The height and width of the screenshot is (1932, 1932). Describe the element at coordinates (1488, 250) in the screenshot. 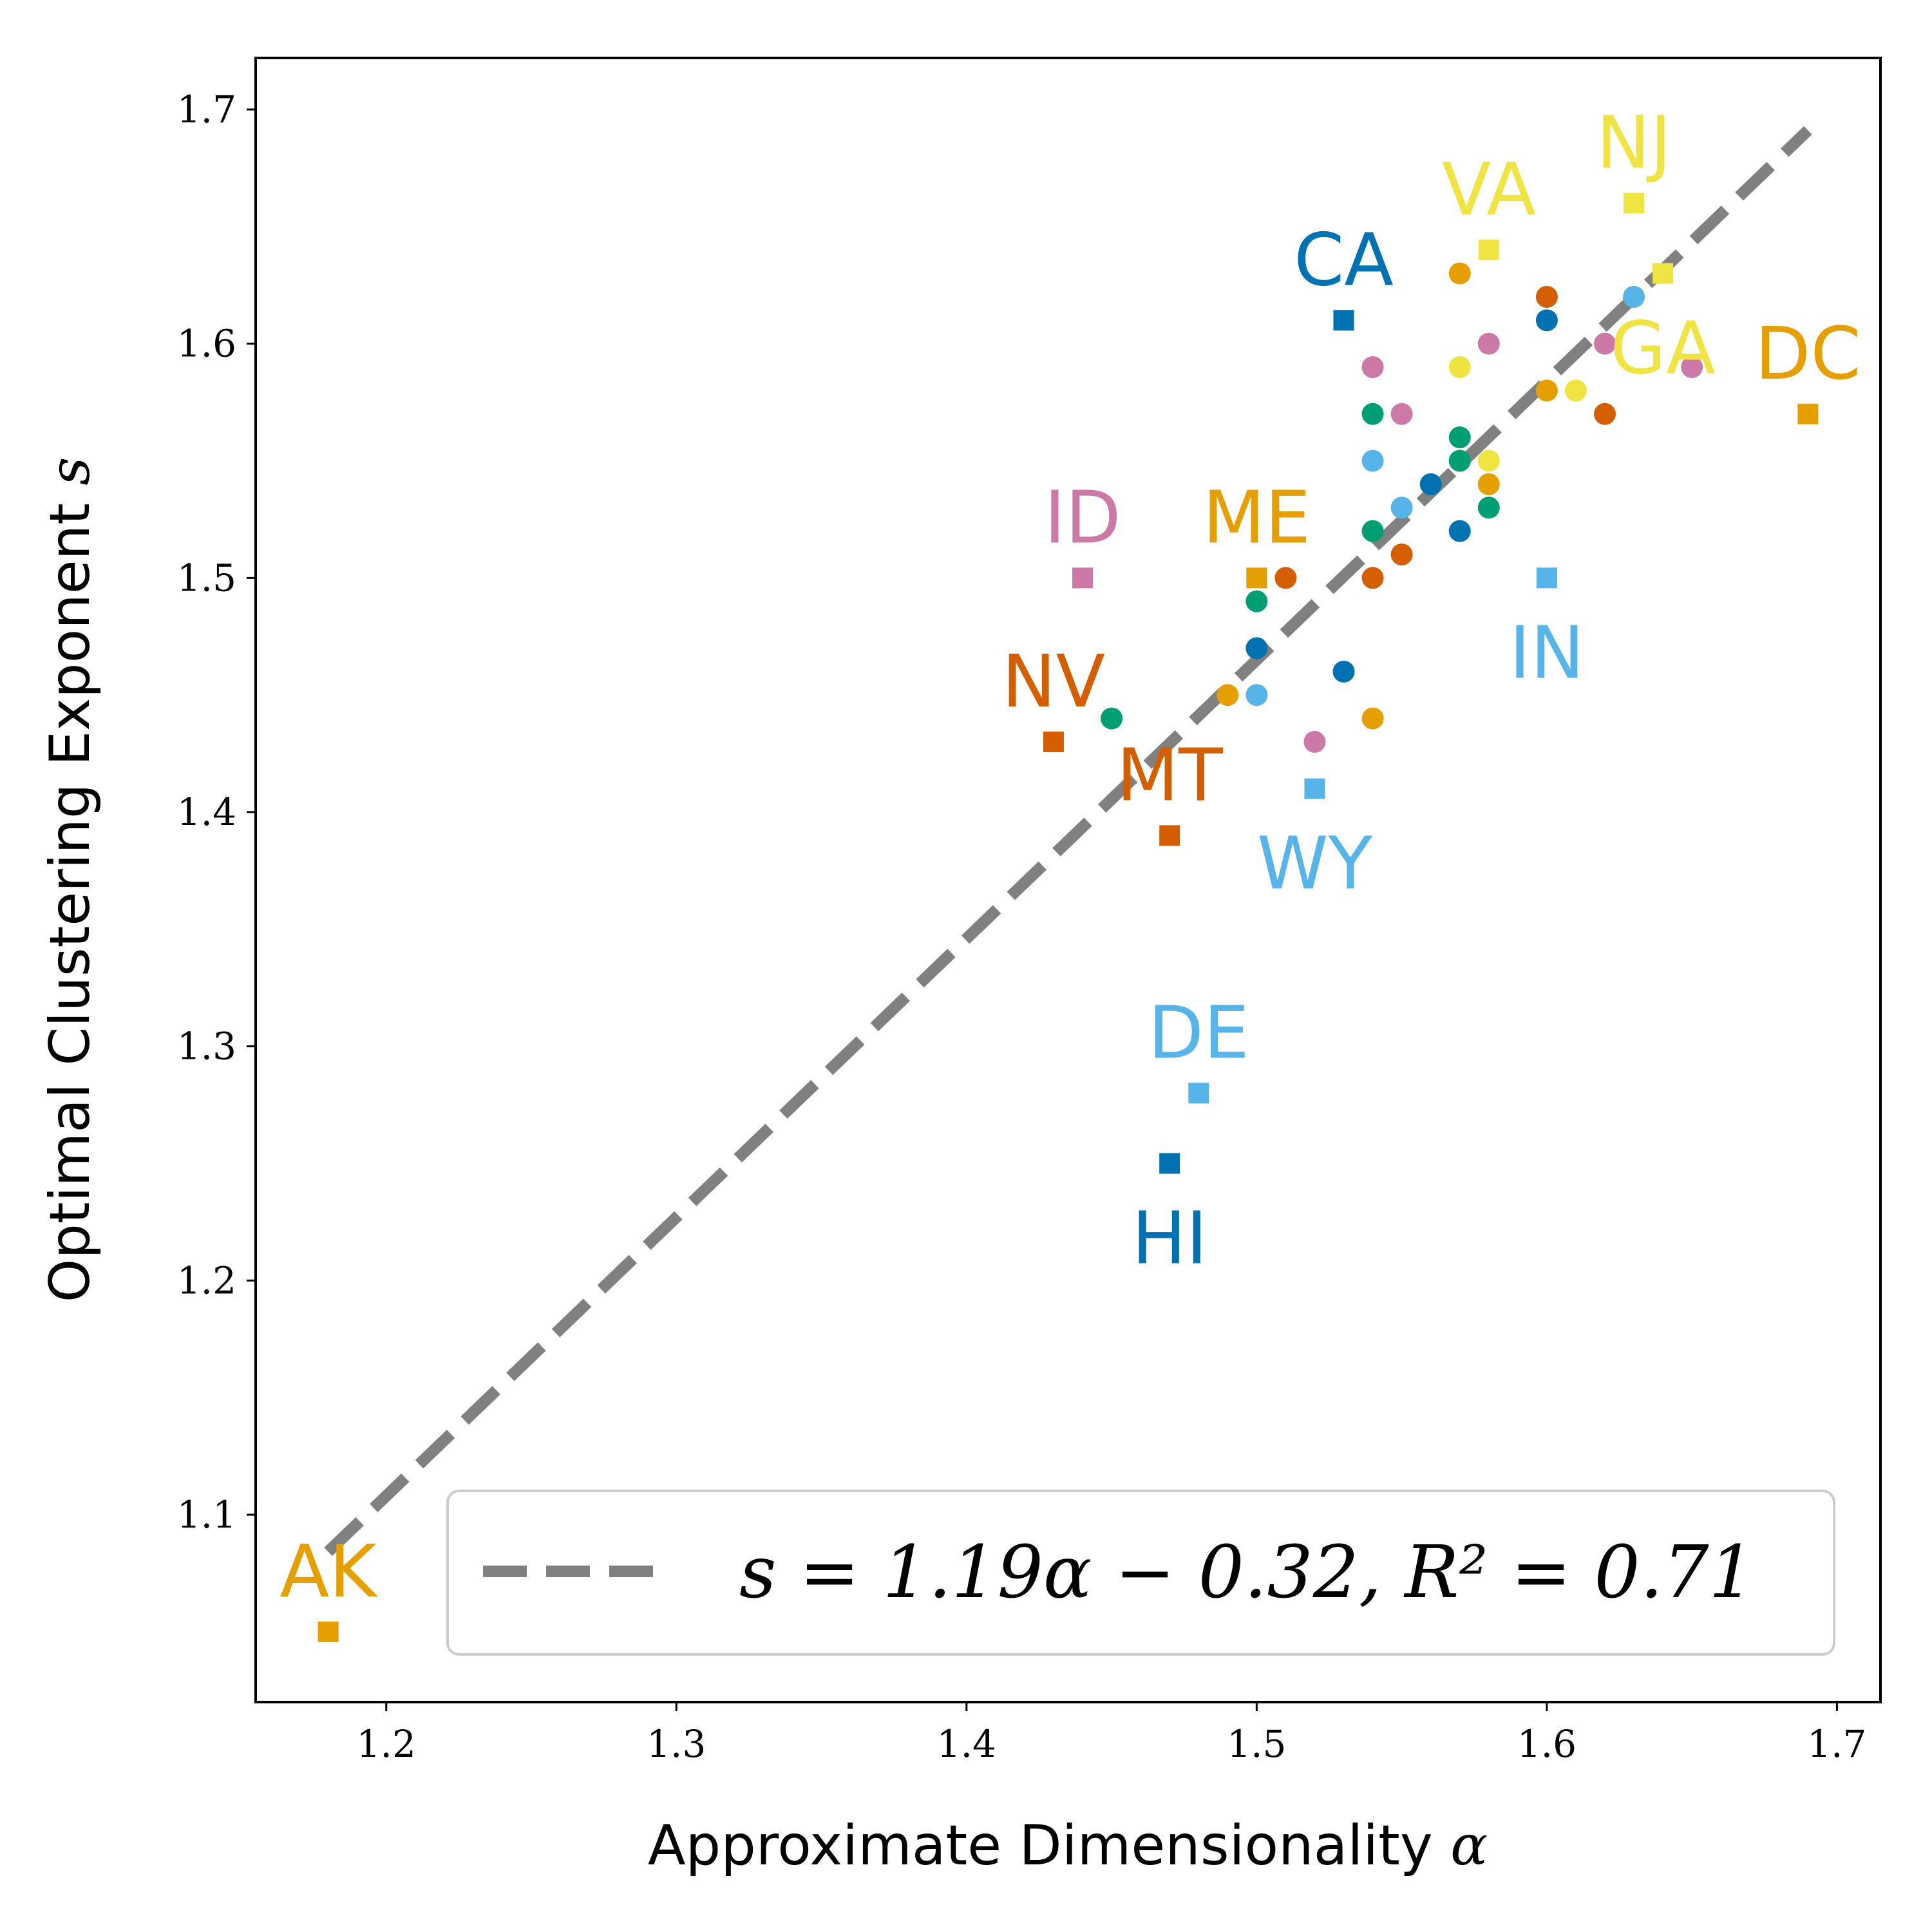

I see `labeled-point-va` at that location.